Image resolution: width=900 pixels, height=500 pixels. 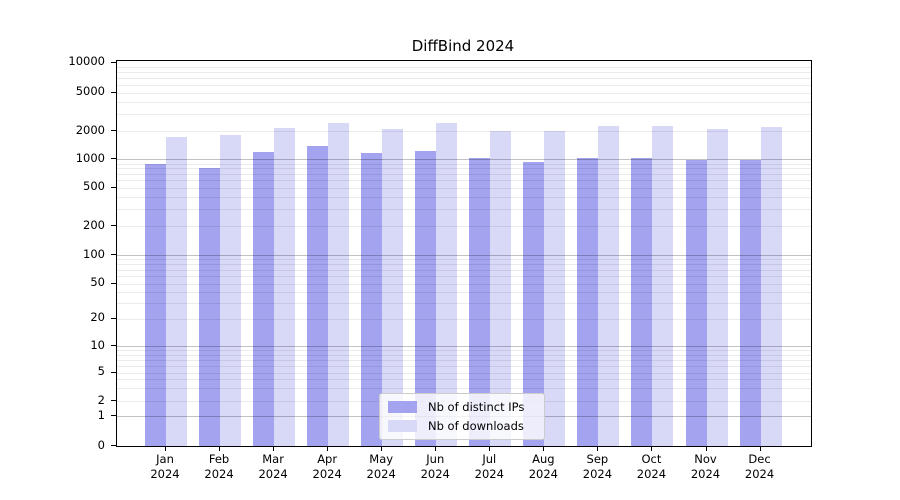 I want to click on x-tick-label-sep: Sep 2024, so click(x=597, y=467).